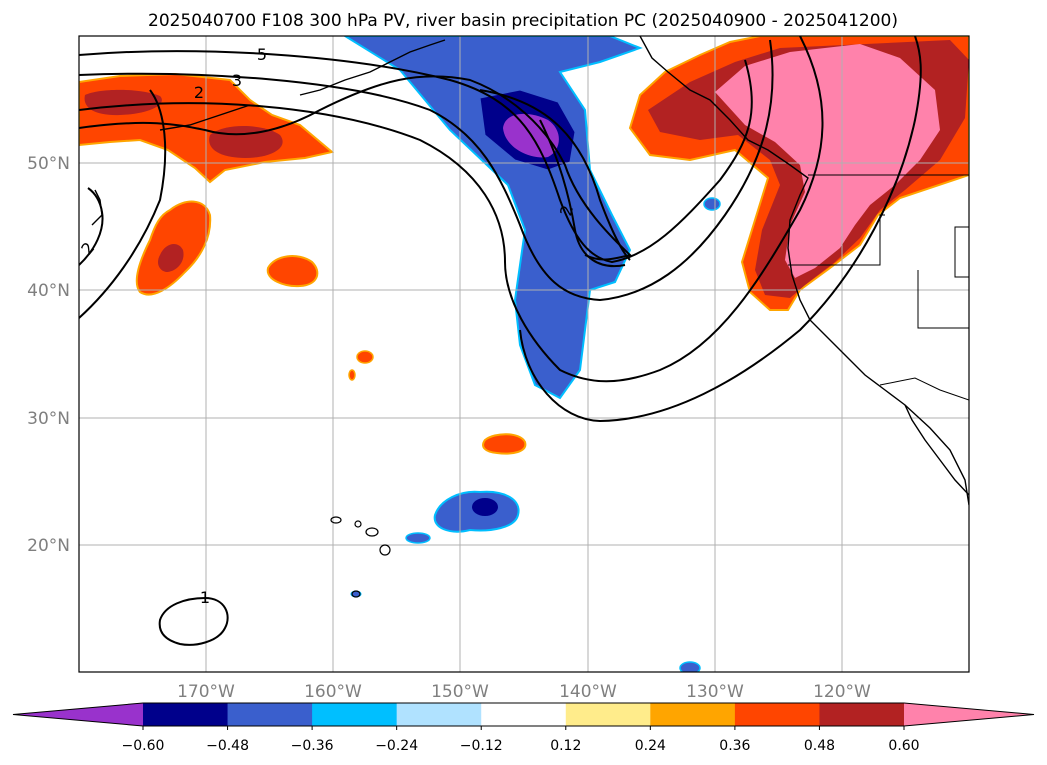 The height and width of the screenshot is (765, 1047). I want to click on offshore-blue-patch, so click(712, 204).